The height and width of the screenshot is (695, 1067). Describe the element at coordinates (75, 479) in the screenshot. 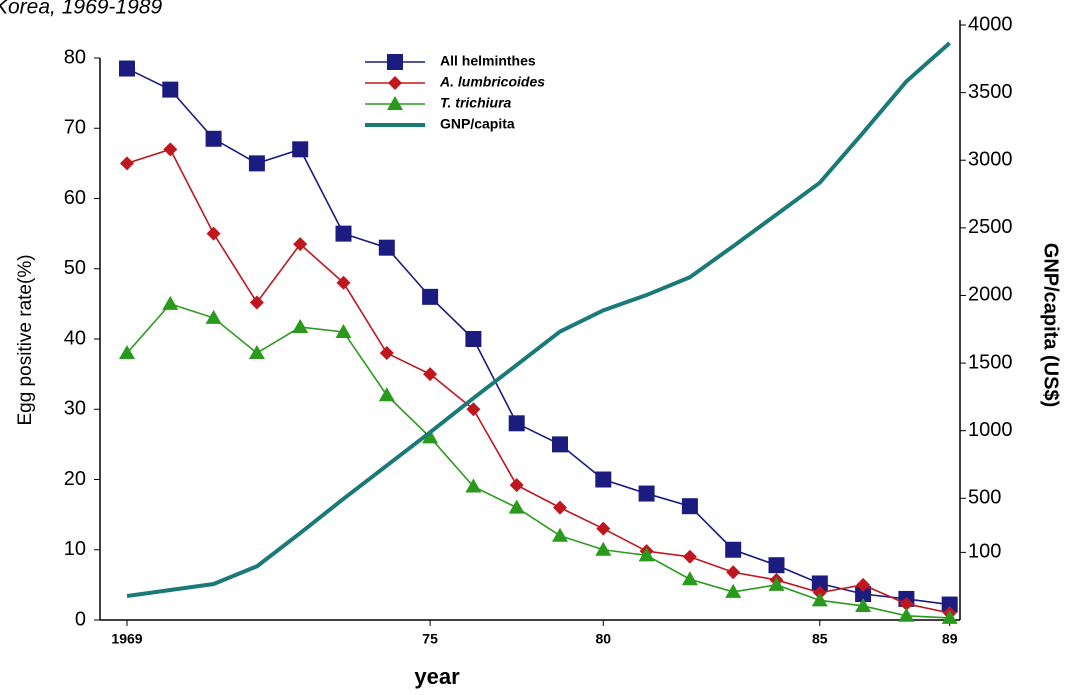

I see `y-tick-label: 20` at that location.